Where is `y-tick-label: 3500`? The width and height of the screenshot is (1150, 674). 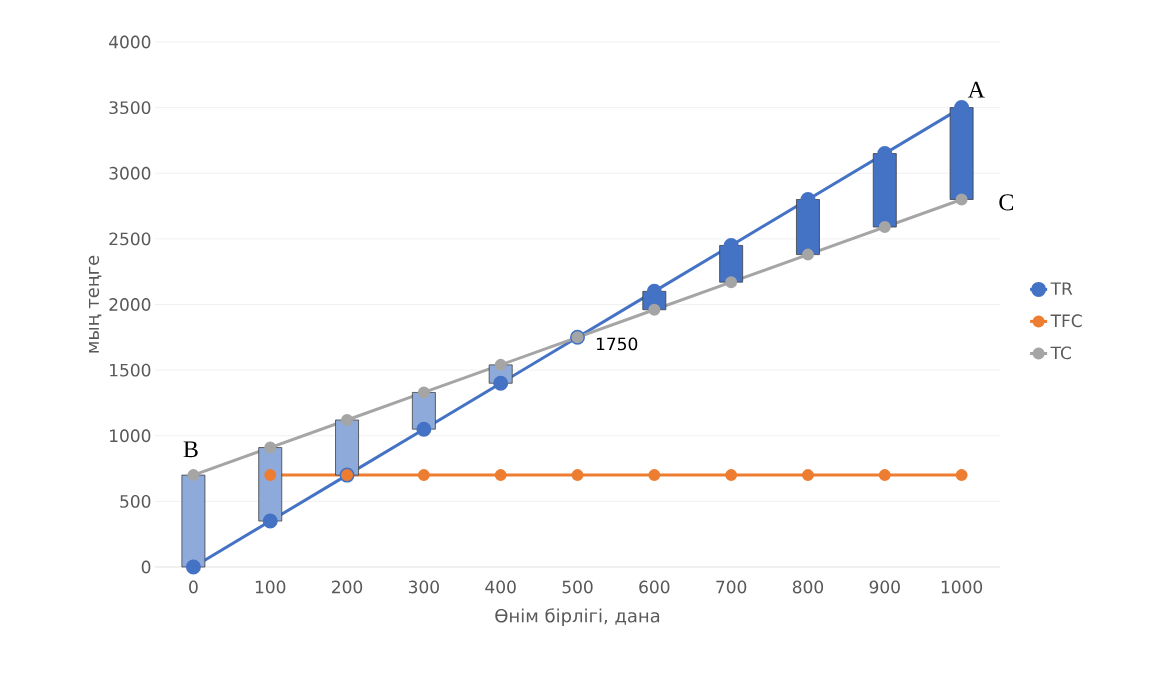 y-tick-label: 3500 is located at coordinates (130, 108).